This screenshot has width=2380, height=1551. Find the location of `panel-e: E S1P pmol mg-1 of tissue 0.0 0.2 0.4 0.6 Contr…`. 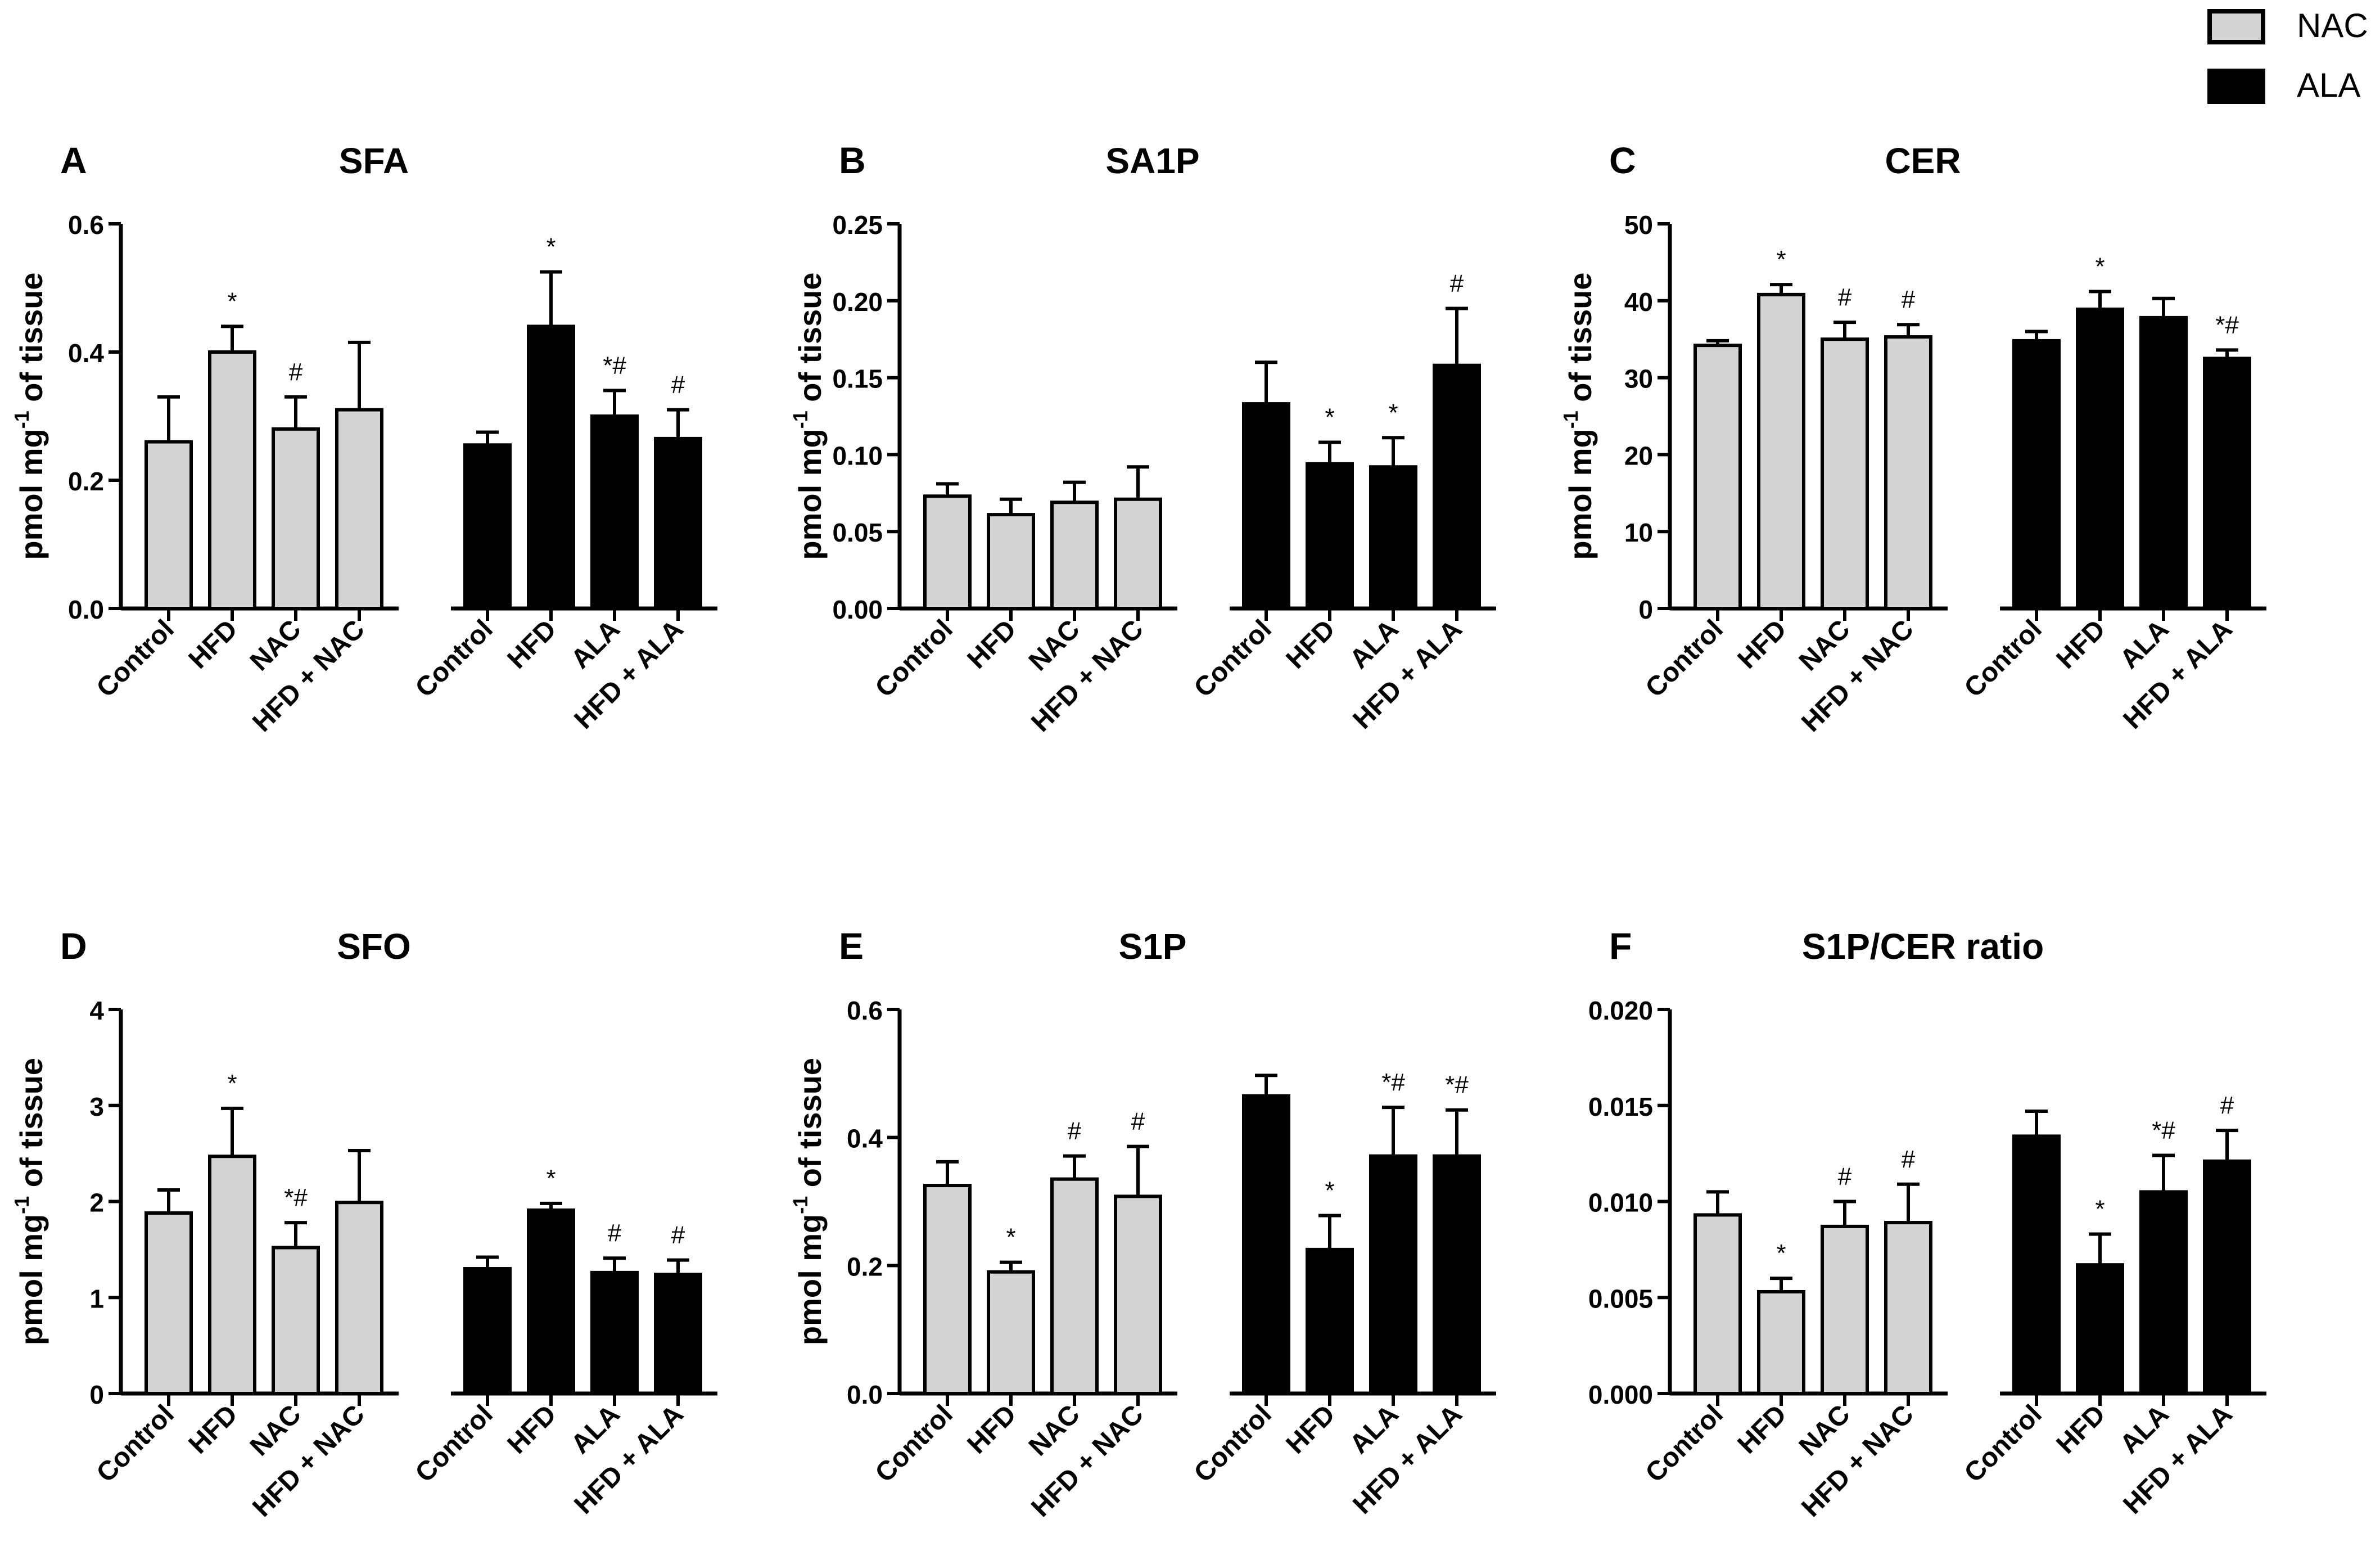

panel-e: E S1P pmol mg-1 of tissue 0.0 0.2 0.4 0.6 Contr… is located at coordinates (1142, 1224).